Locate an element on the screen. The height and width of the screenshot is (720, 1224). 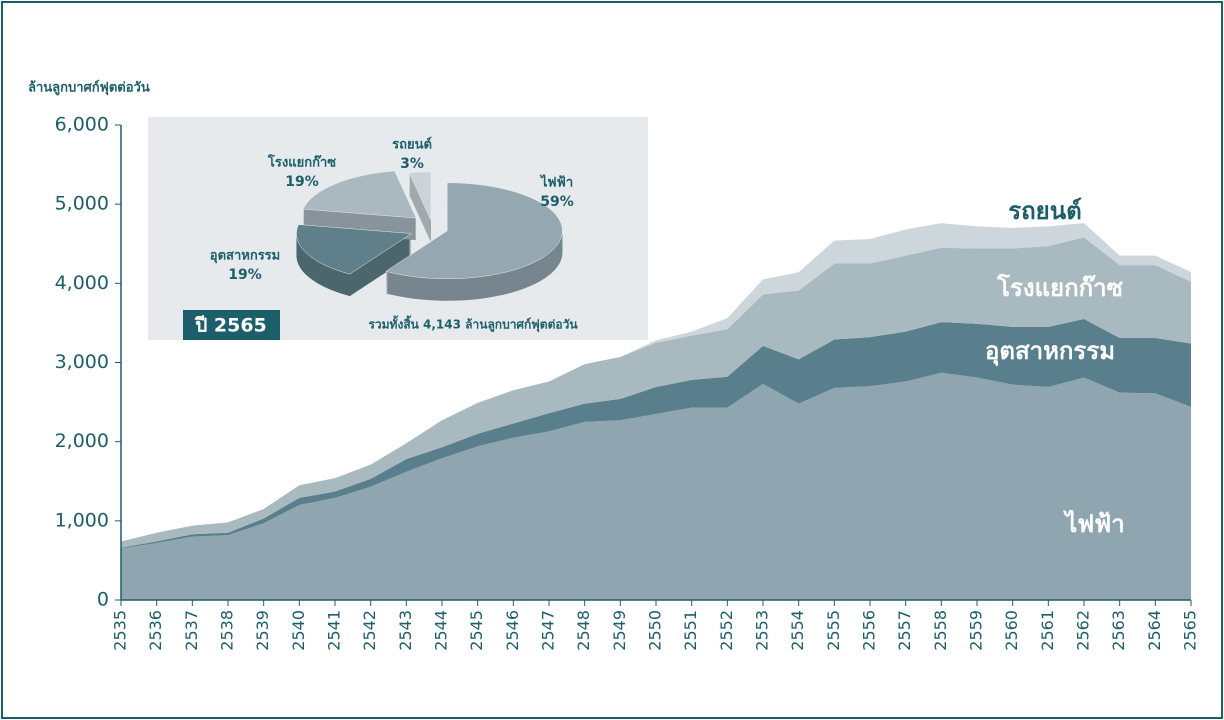
x-tick-label: 2536 is located at coordinates (155, 630).